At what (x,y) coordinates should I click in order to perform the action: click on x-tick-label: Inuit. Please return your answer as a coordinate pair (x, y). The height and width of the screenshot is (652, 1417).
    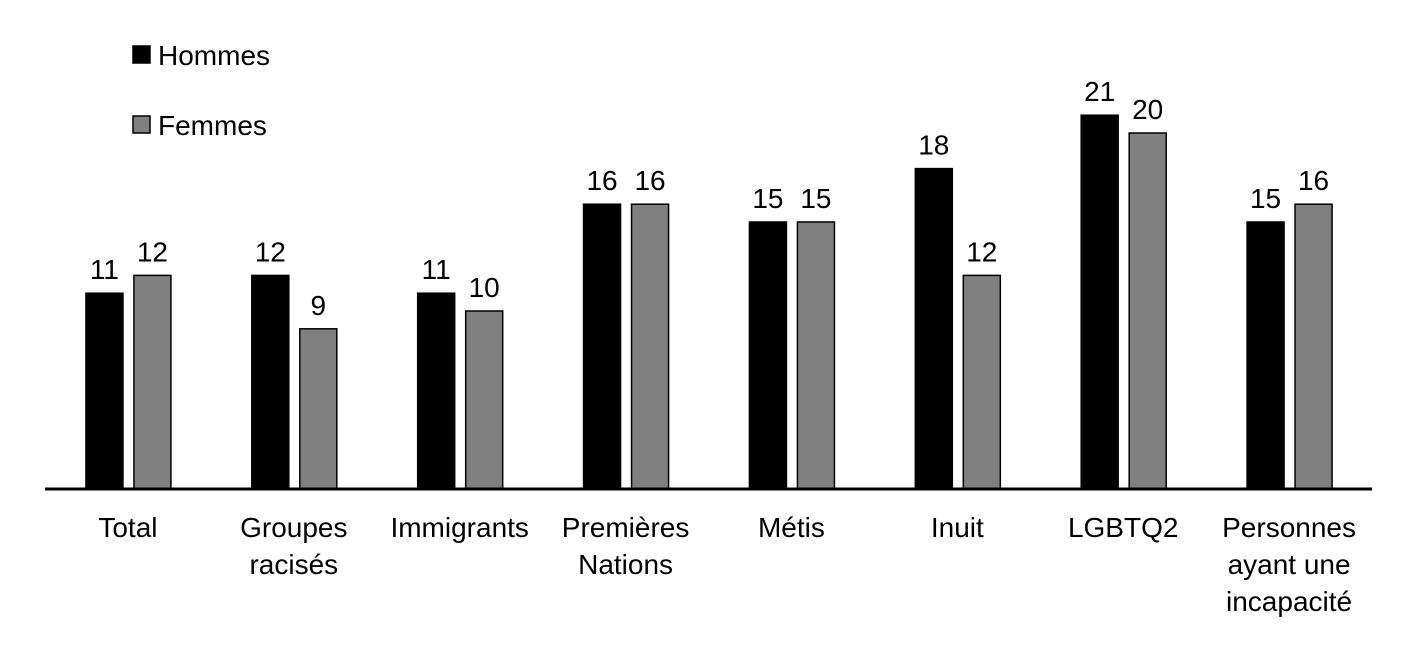
    Looking at the image, I should click on (957, 527).